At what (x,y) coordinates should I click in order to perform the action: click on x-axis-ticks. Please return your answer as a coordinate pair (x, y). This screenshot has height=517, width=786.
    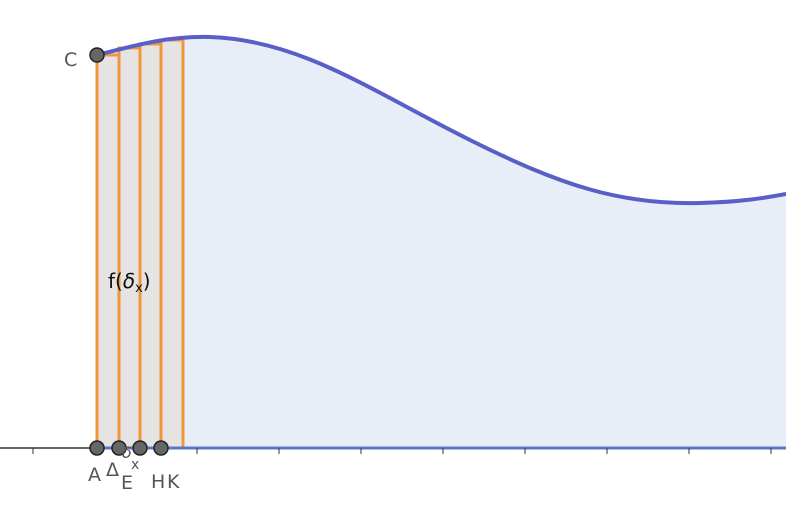
    Looking at the image, I should click on (402, 451).